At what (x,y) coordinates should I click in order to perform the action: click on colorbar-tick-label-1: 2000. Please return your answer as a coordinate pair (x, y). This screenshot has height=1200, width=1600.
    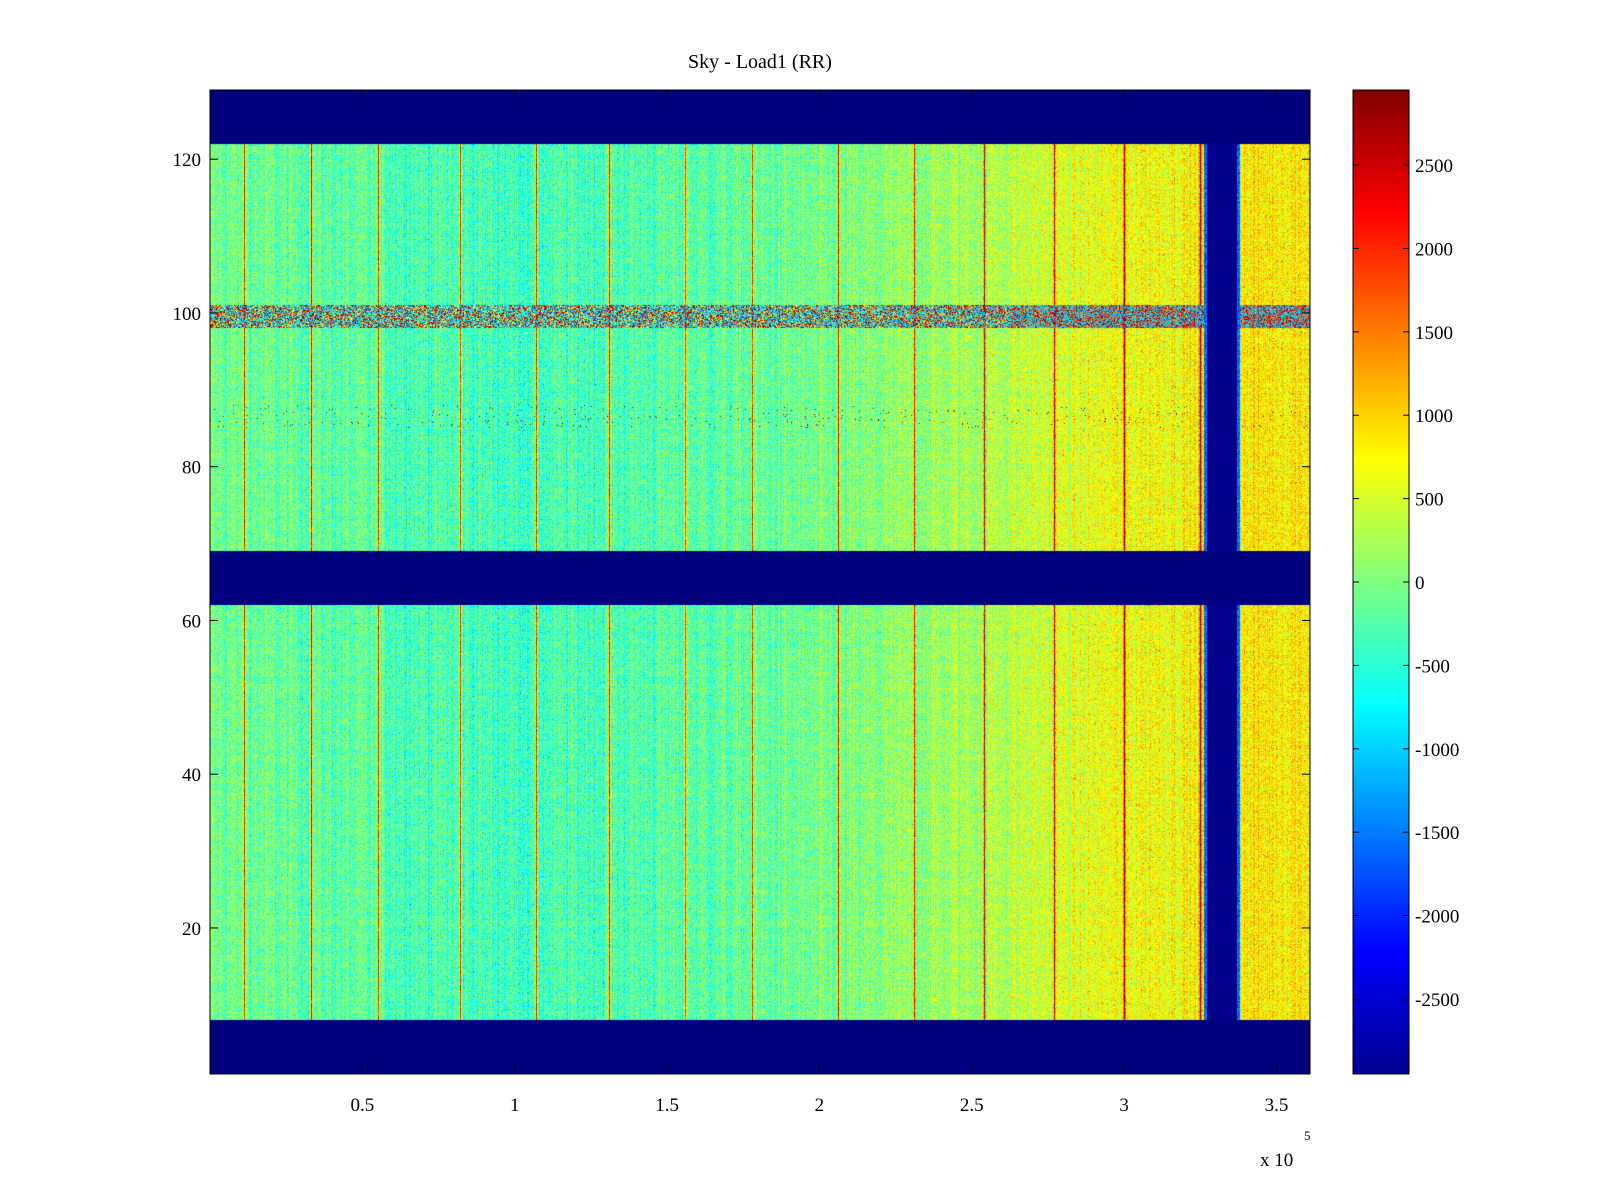
    Looking at the image, I should click on (1434, 249).